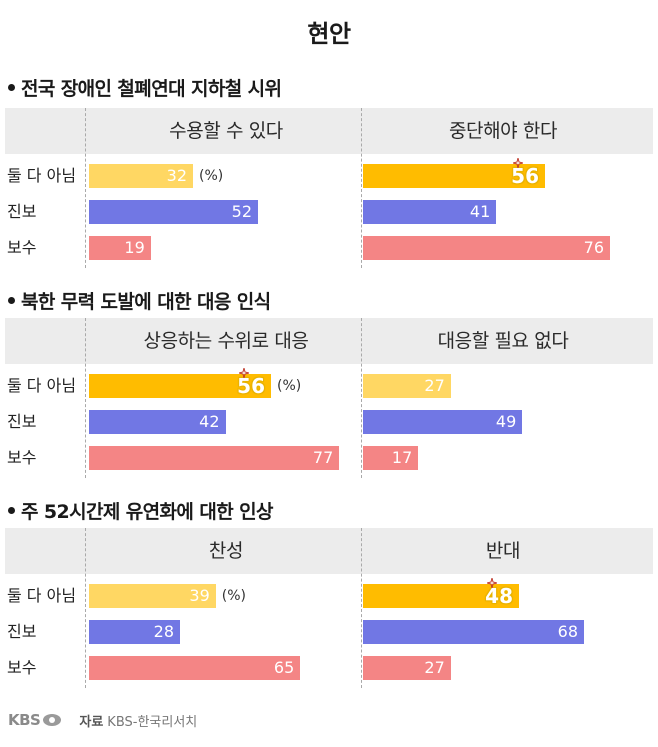 This screenshot has height=747, width=658. What do you see at coordinates (226, 341) in the screenshot?
I see `column-header: 상응하는 수위로 대응` at bounding box center [226, 341].